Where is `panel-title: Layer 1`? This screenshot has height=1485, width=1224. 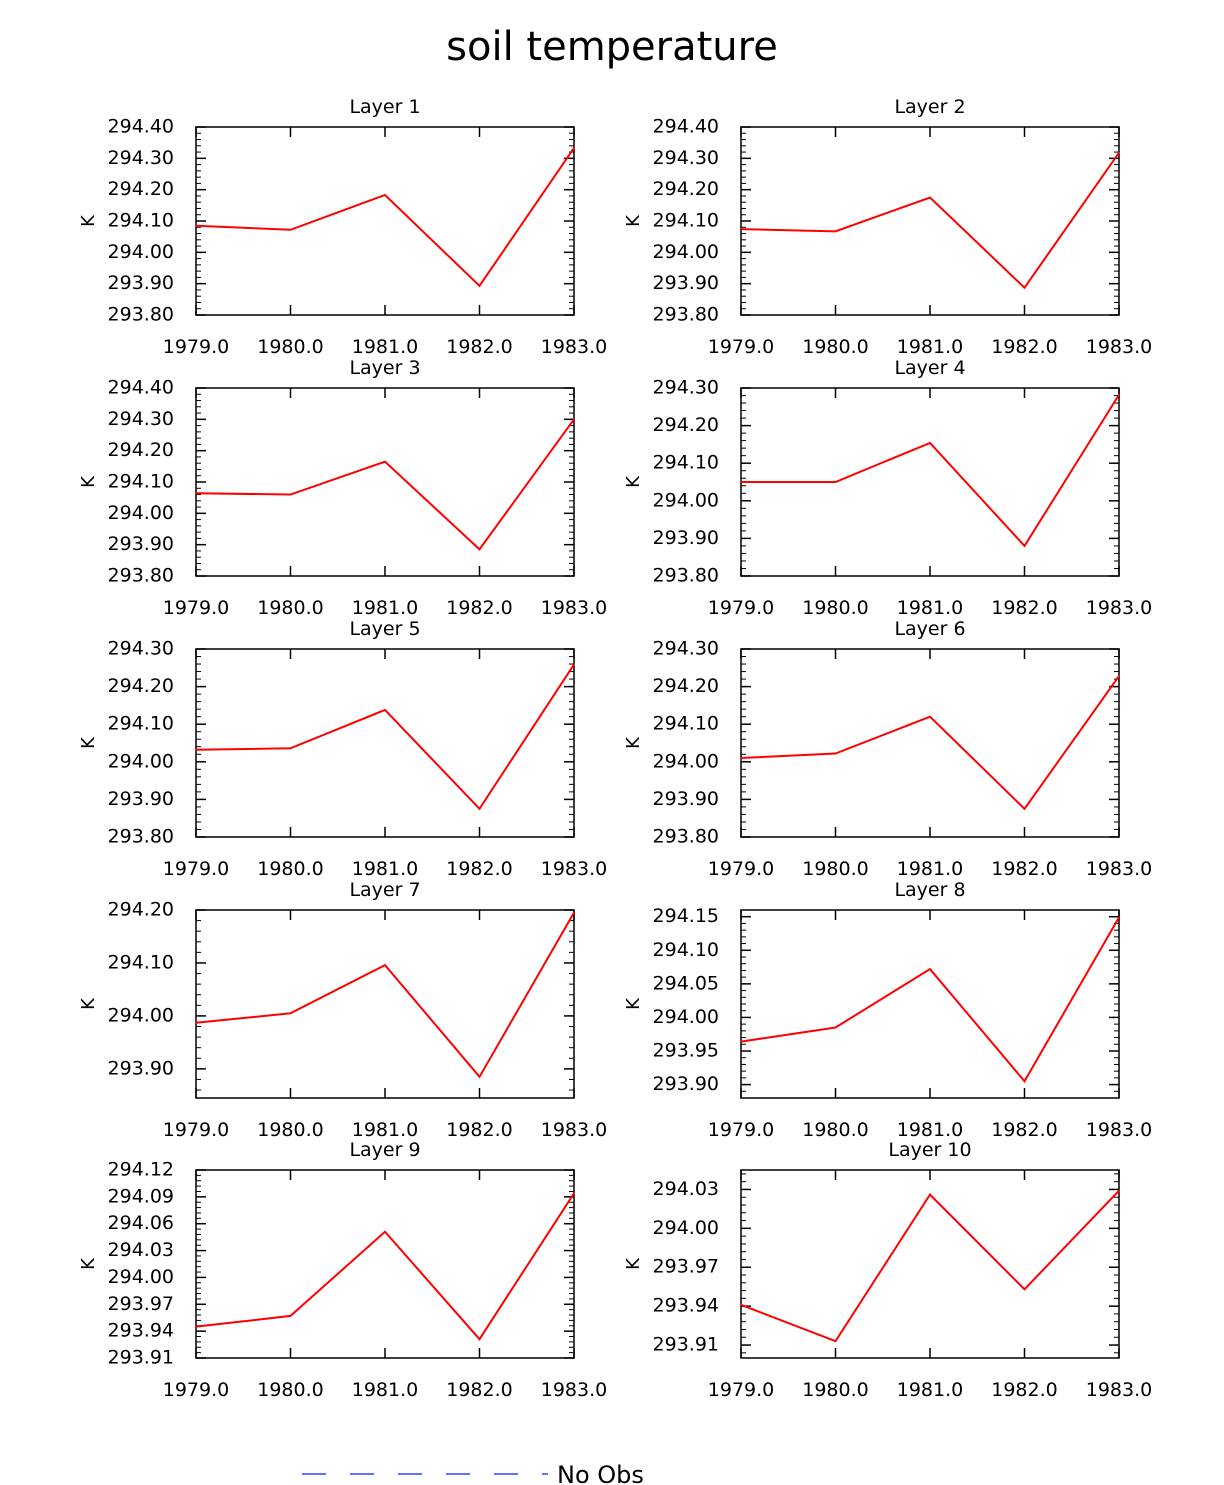 panel-title: Layer 1 is located at coordinates (384, 107).